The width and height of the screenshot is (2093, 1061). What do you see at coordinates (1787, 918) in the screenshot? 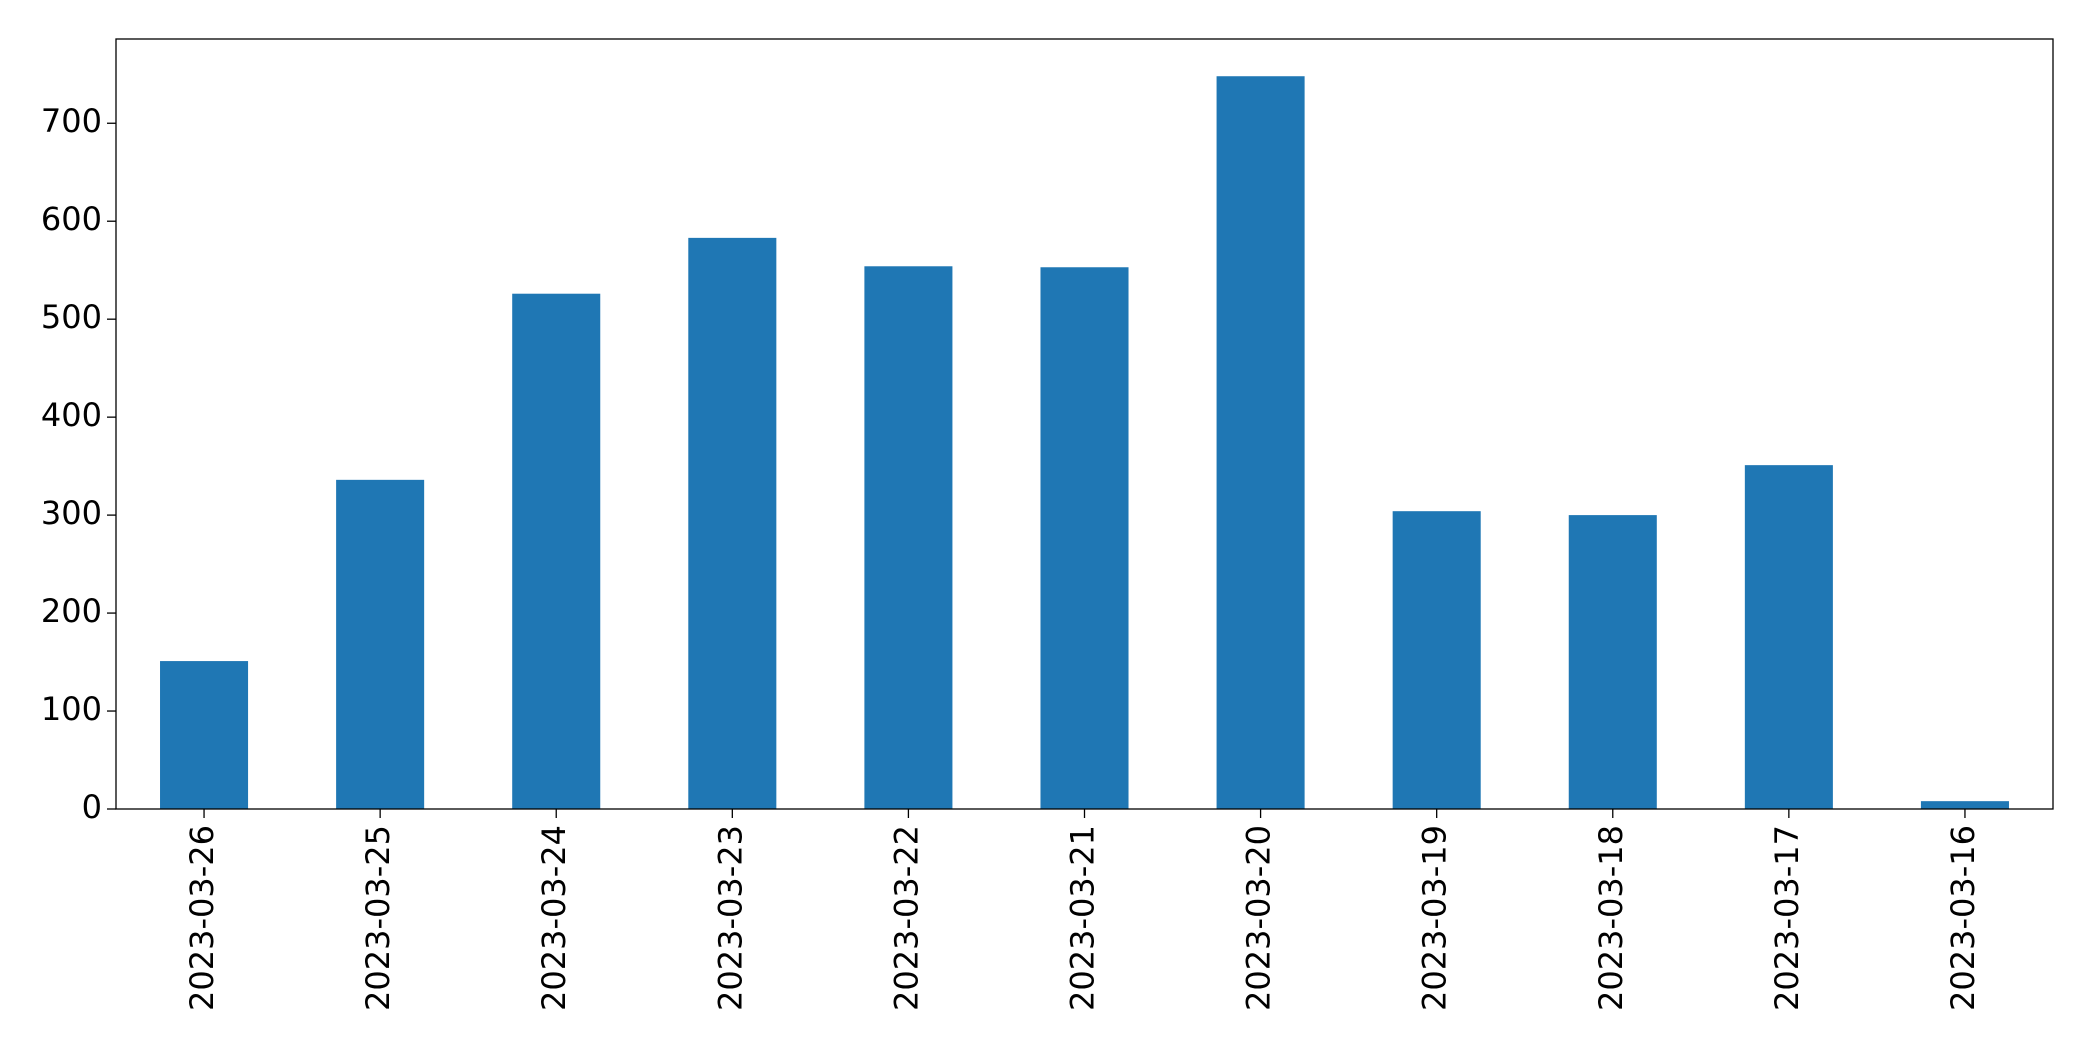
I see `x-tick-label: 2023-03-17` at bounding box center [1787, 918].